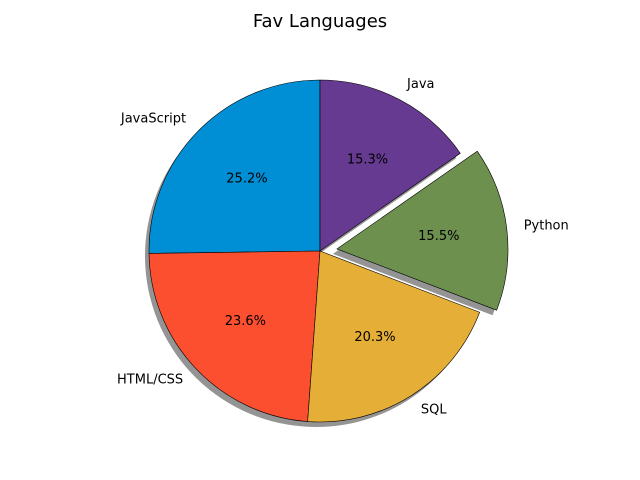 This screenshot has height=480, width=640. What do you see at coordinates (434, 409) in the screenshot?
I see `slice-label-sql: SQL` at bounding box center [434, 409].